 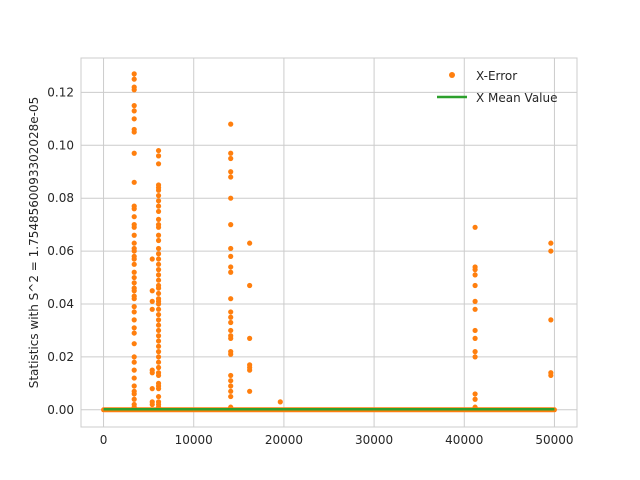 I want to click on x-tick-label: 20000, so click(x=284, y=440).